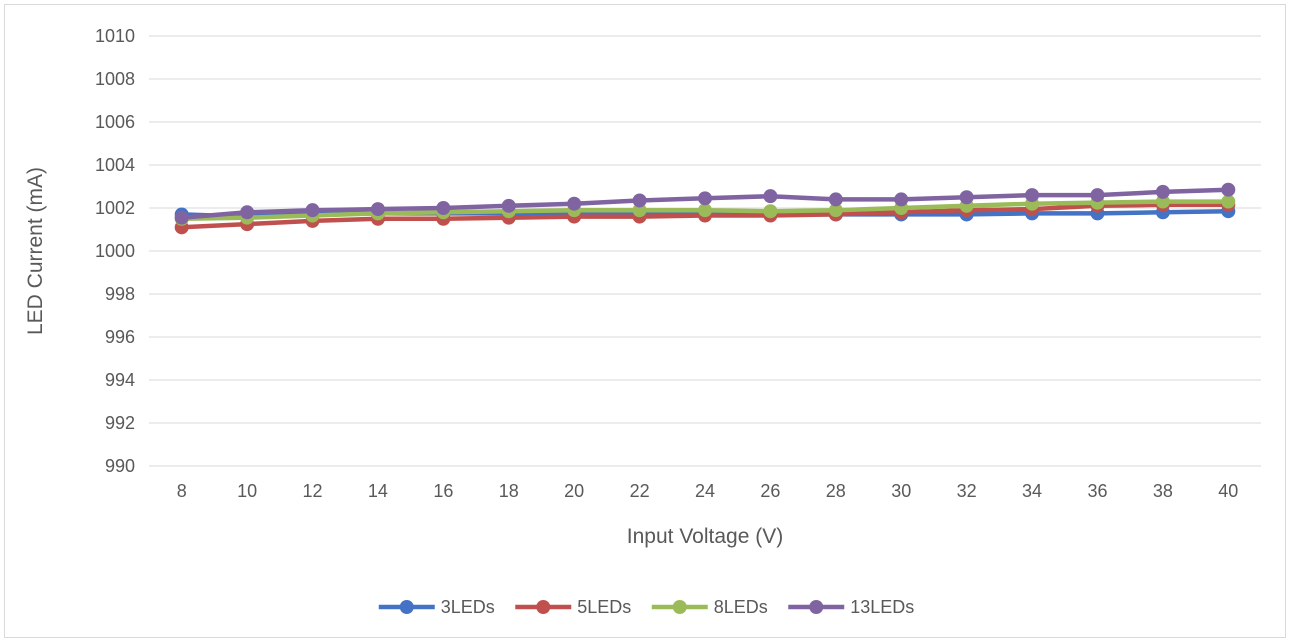 This screenshot has height=642, width=1290. Describe the element at coordinates (120, 294) in the screenshot. I see `y-tick-label: 998` at that location.